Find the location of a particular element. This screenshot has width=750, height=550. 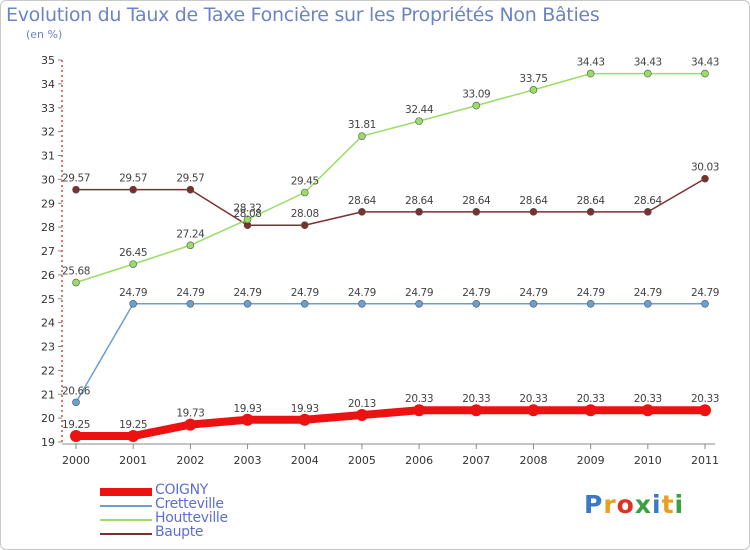

data-label: 19.25 is located at coordinates (76, 425).